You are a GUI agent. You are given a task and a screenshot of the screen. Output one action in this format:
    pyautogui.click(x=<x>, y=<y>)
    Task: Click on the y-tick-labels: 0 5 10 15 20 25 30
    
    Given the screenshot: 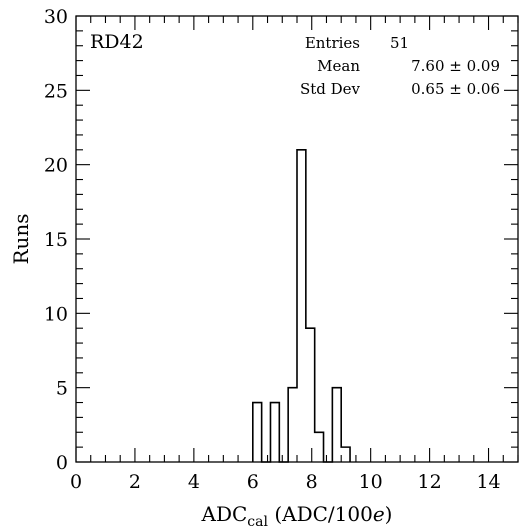 What is the action you would take?
    pyautogui.click(x=56, y=240)
    